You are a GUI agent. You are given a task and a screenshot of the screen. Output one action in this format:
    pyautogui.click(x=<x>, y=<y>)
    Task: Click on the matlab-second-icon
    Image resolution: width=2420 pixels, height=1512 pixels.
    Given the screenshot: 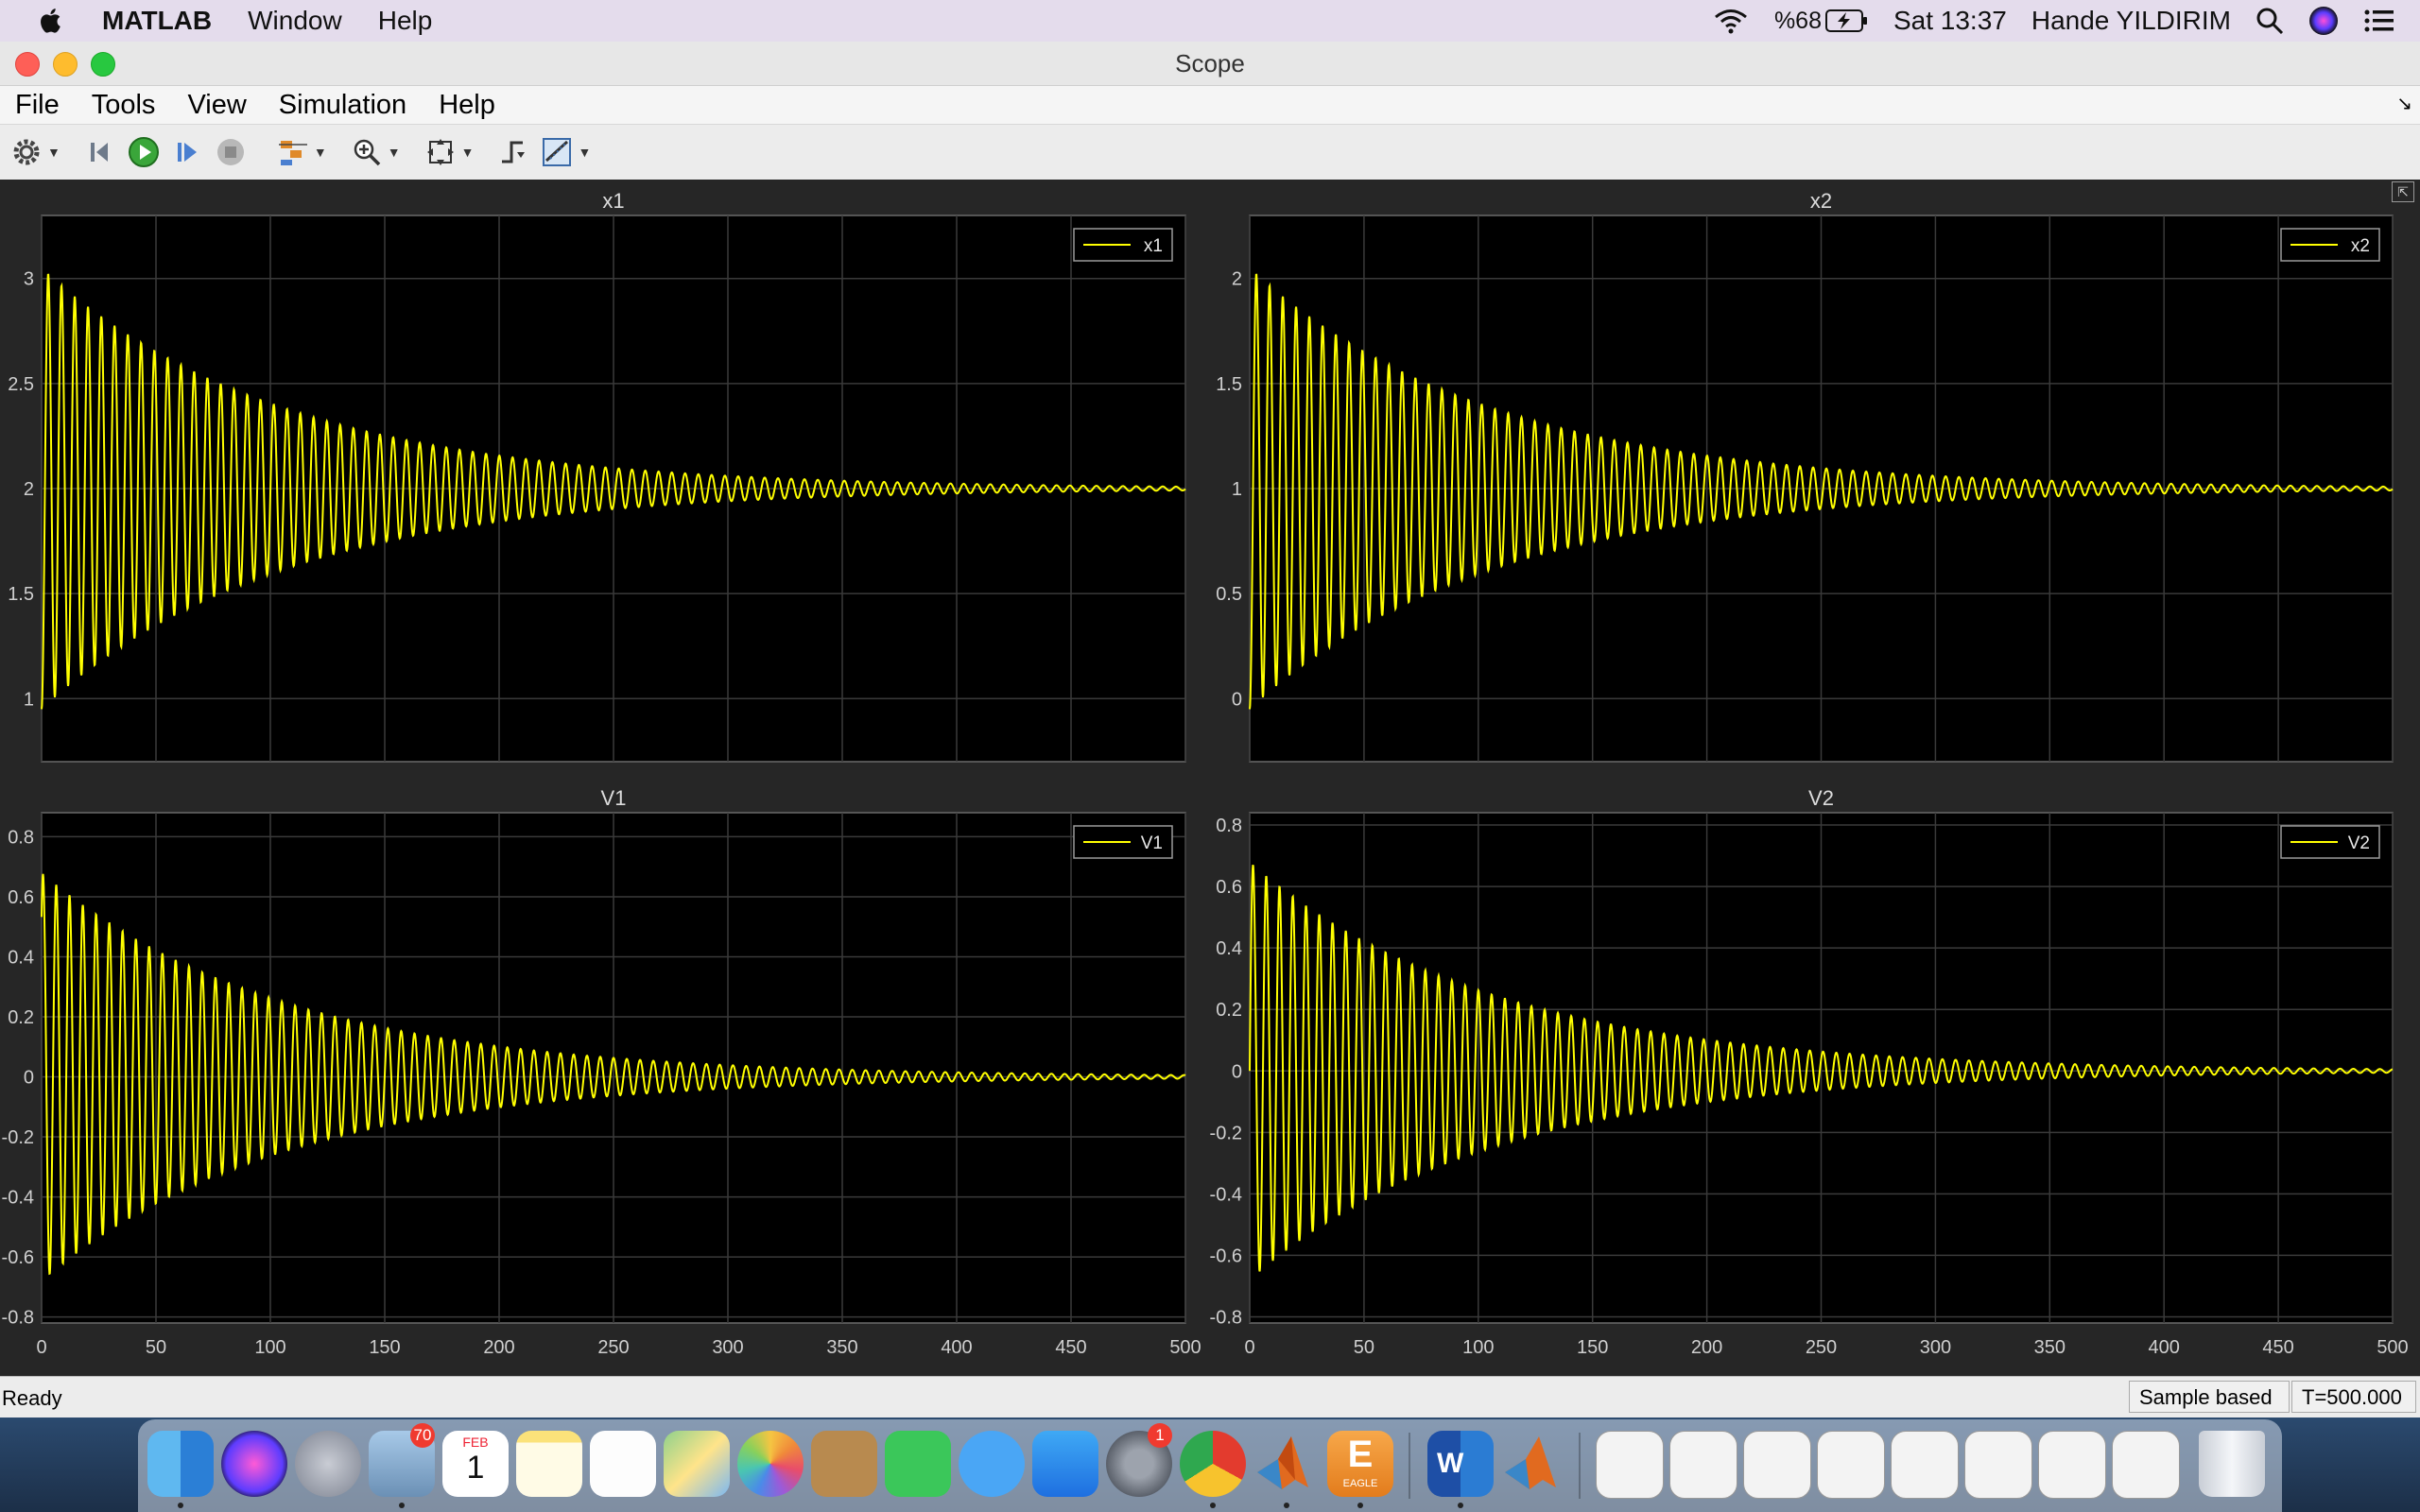 What is the action you would take?
    pyautogui.click(x=1534, y=1464)
    